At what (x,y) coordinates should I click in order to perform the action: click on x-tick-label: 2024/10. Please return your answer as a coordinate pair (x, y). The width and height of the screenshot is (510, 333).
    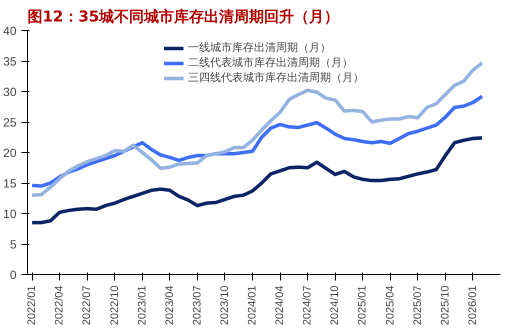
    Looking at the image, I should click on (335, 305).